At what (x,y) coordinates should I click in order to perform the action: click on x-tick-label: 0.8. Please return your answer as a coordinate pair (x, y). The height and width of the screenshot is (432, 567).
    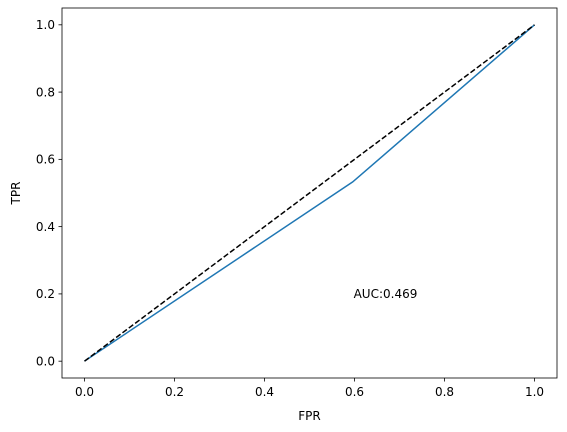
    Looking at the image, I should click on (444, 392).